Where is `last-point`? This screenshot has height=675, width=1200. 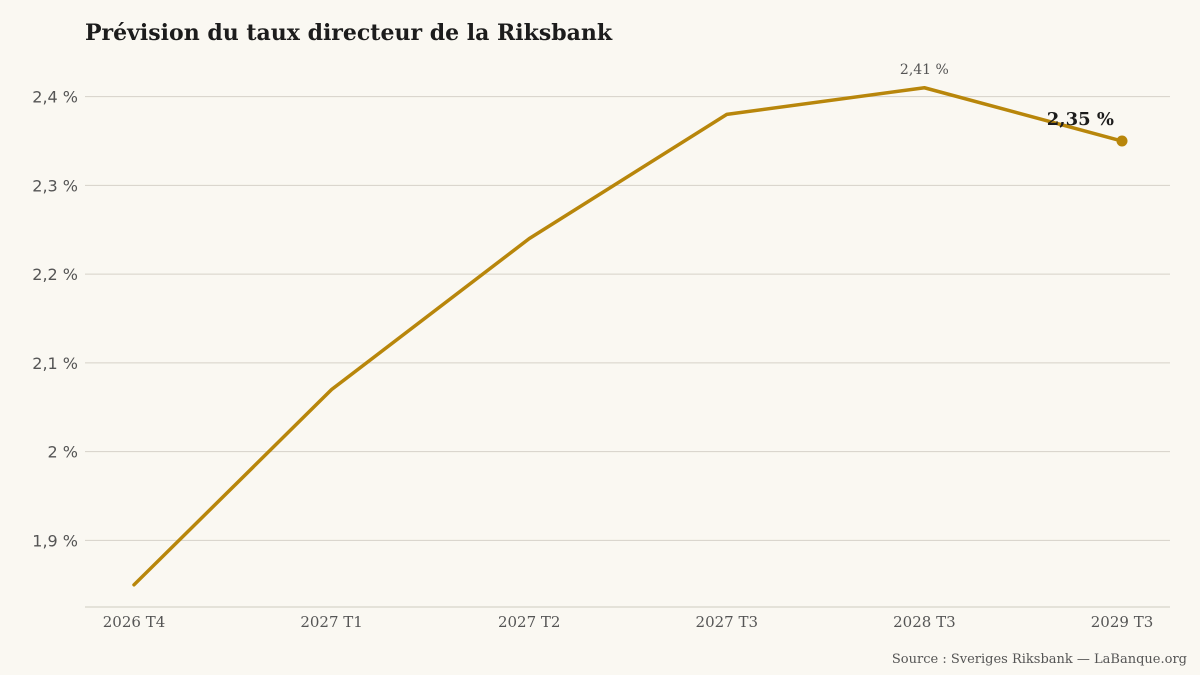 last-point is located at coordinates (1122, 141).